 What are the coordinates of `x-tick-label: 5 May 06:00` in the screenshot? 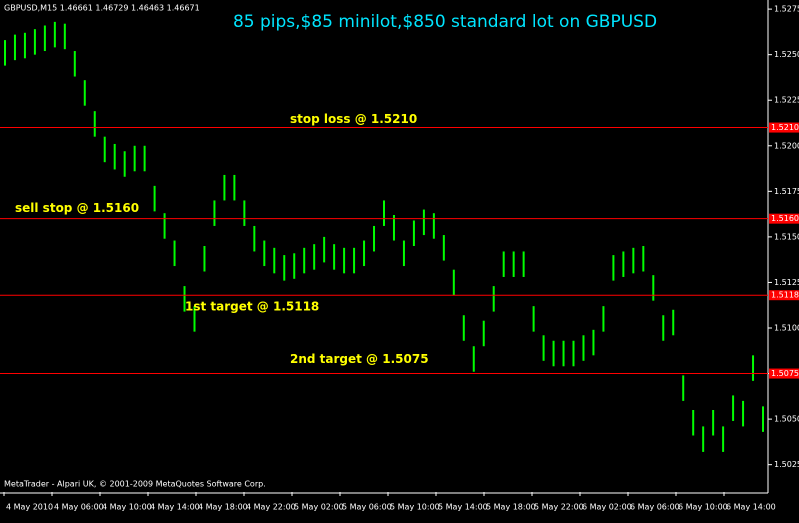 It's located at (367, 507).